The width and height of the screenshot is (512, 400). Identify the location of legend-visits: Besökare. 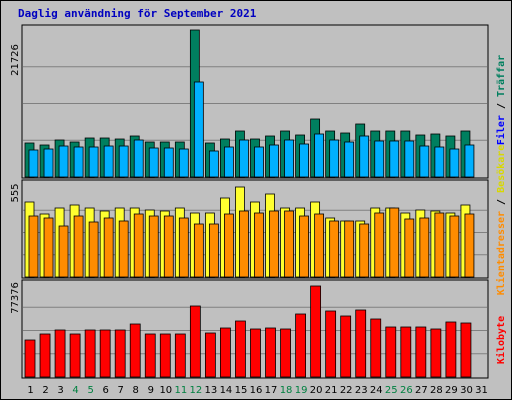
(501, 169).